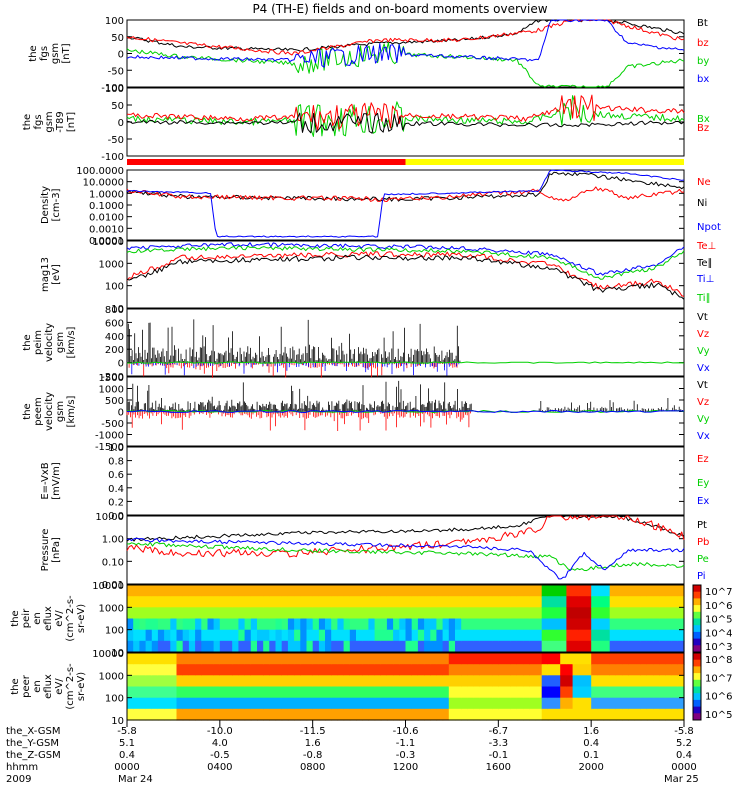 The height and width of the screenshot is (800, 750). What do you see at coordinates (702, 525) in the screenshot?
I see `legend-0: Pt` at bounding box center [702, 525].